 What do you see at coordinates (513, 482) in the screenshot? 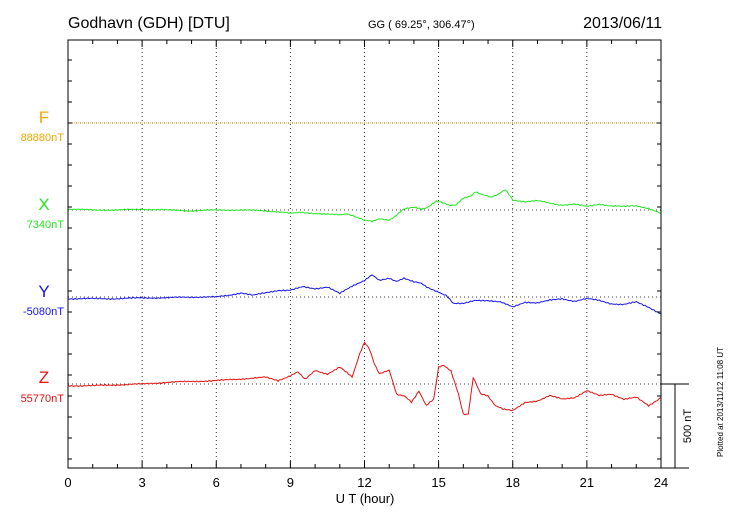
I see `x-tick-label: 18` at bounding box center [513, 482].